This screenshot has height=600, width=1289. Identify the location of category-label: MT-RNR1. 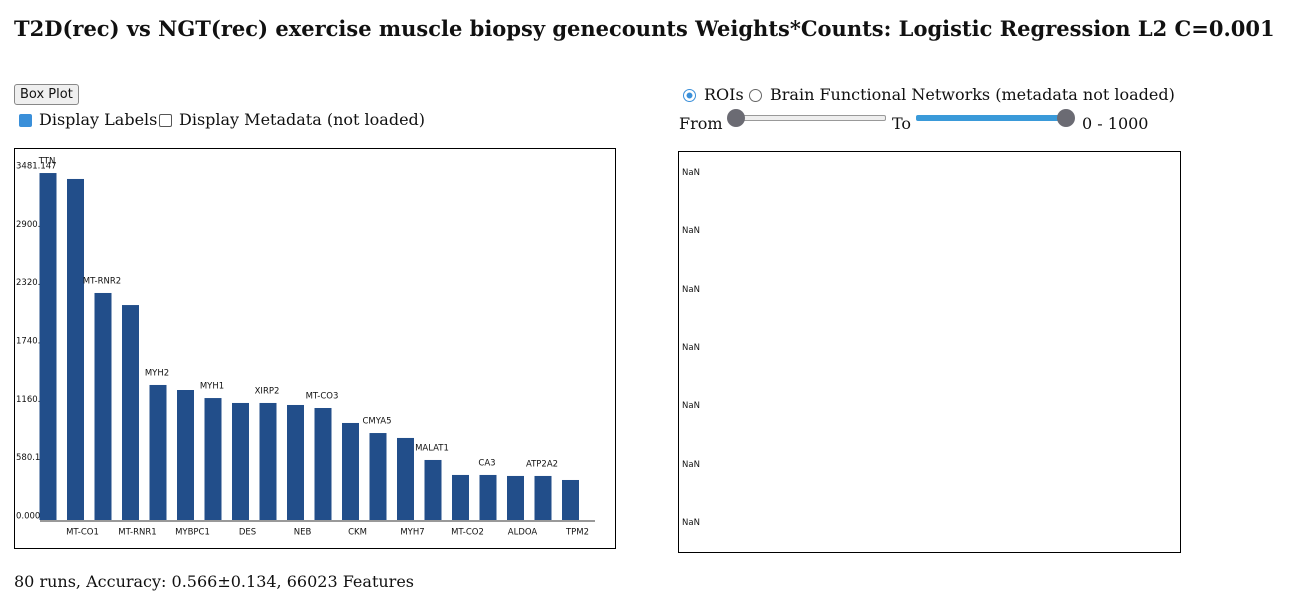
(137, 533).